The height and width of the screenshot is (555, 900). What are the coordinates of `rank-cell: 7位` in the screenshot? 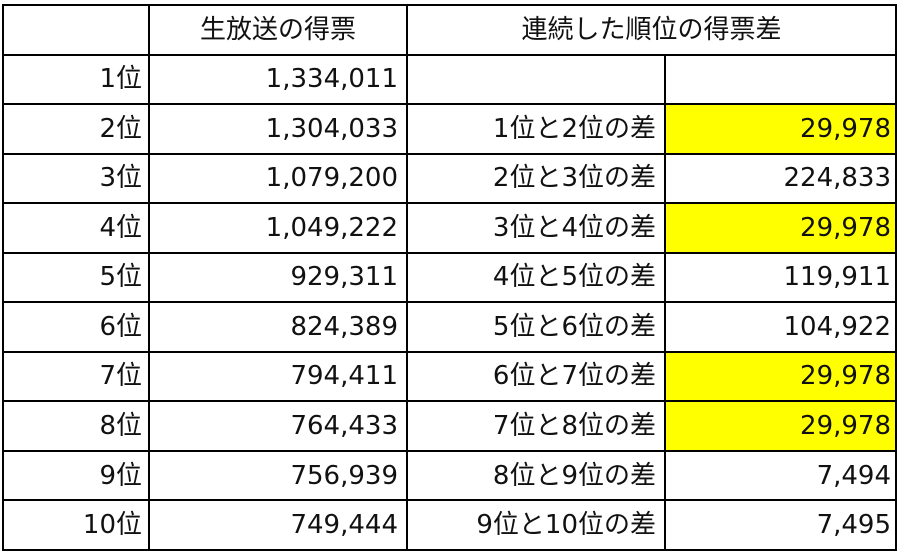 It's located at (76, 376).